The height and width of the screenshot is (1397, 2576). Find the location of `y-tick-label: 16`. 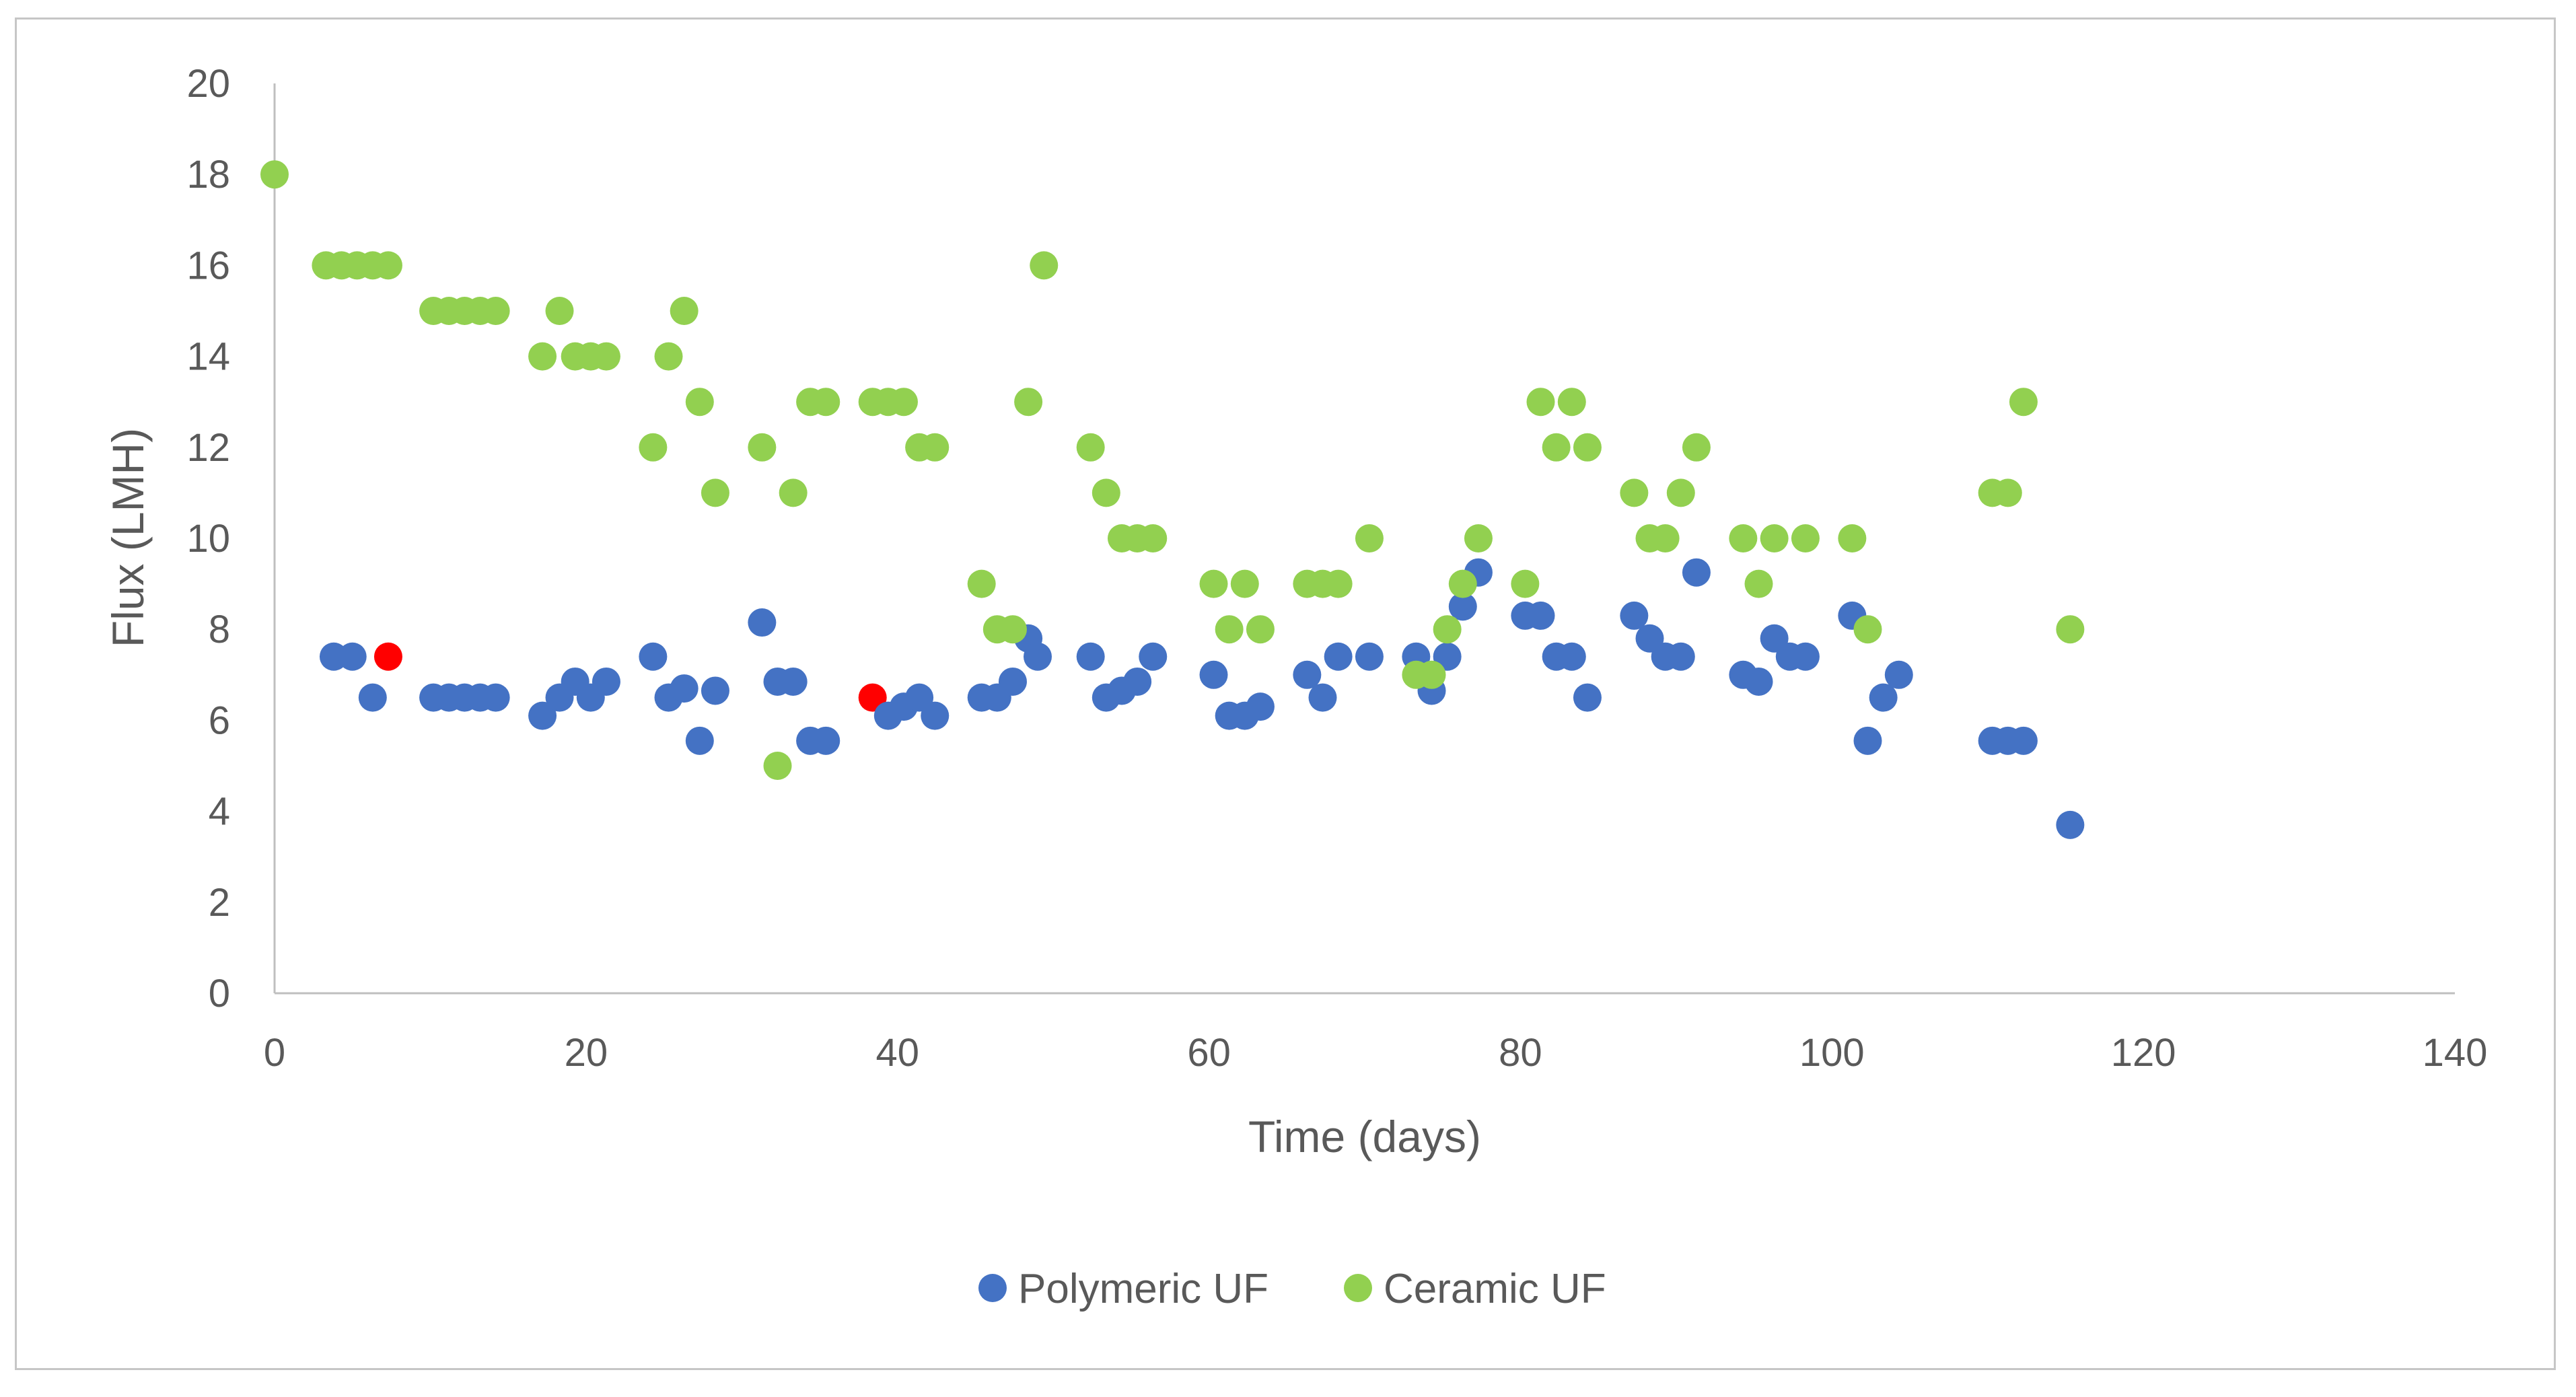

y-tick-label: 16 is located at coordinates (208, 265).